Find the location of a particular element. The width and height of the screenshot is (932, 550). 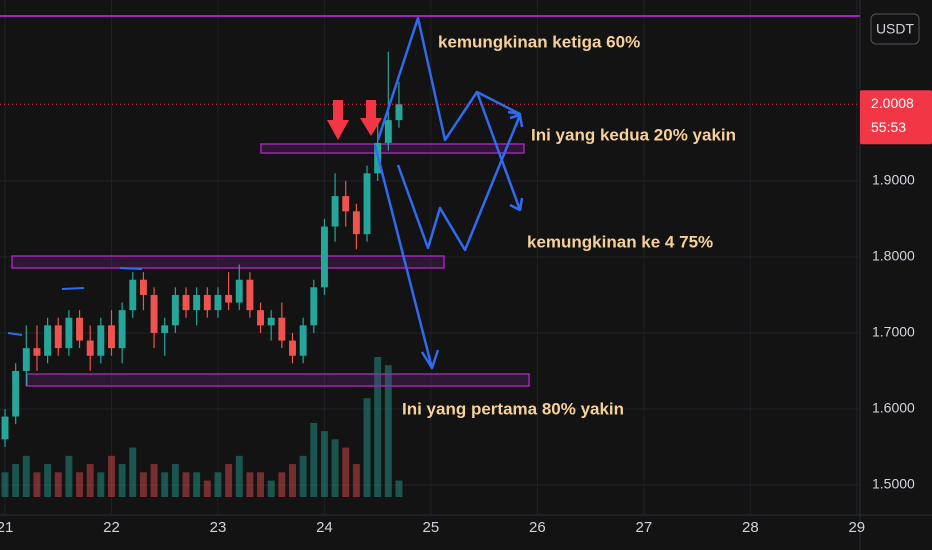

y-tick-label: 1.5000 is located at coordinates (893, 484).